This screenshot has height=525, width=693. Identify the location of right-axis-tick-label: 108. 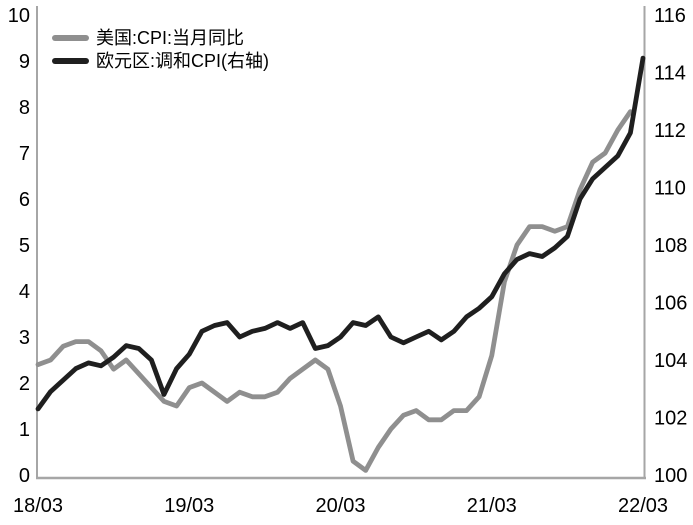
(670, 246).